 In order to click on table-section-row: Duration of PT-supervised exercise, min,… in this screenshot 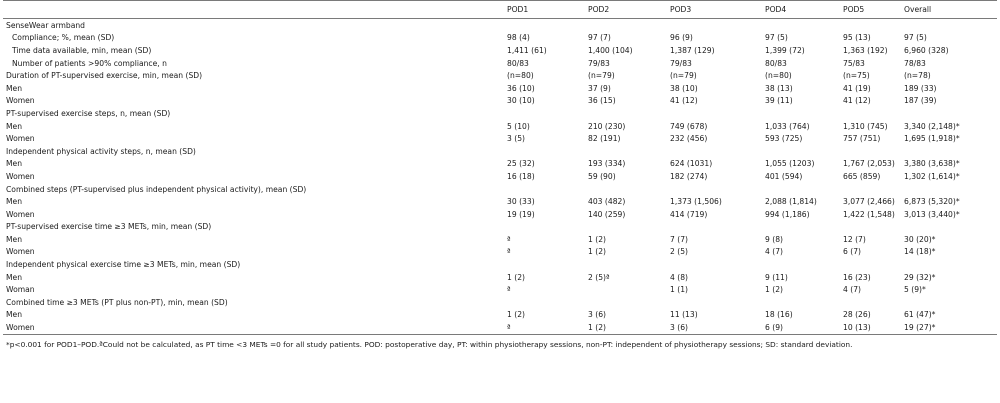, I will do `click(500, 75)`.